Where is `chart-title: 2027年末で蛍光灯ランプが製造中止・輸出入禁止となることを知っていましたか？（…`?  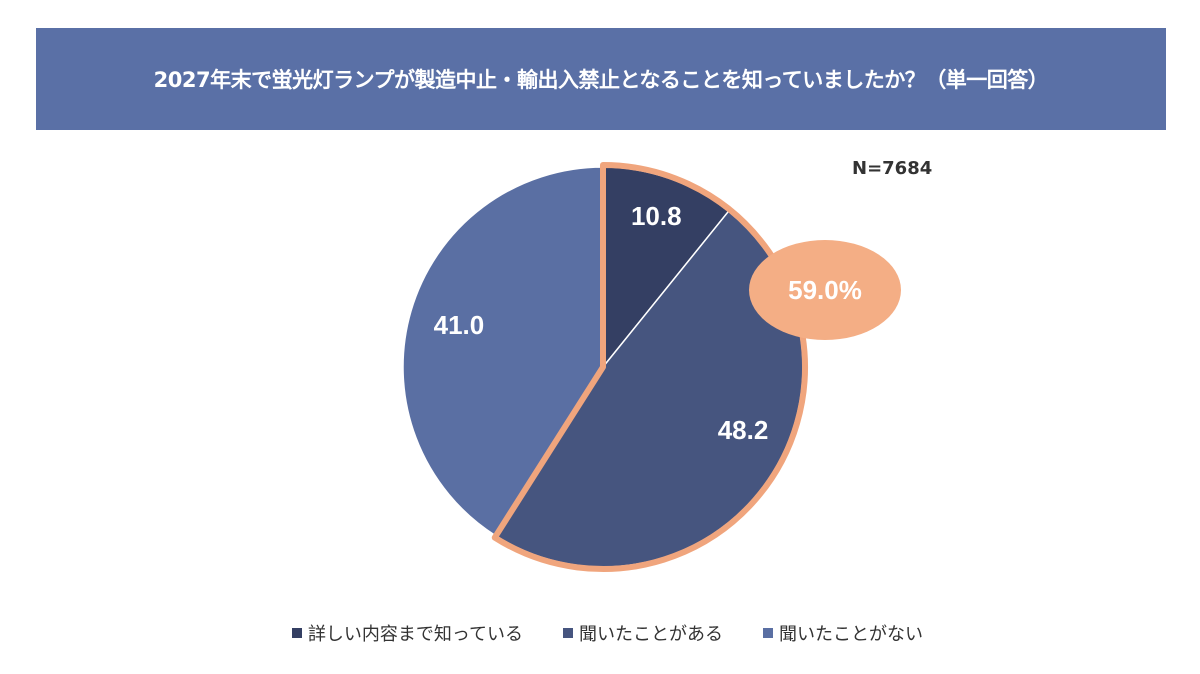 chart-title: 2027年末で蛍光灯ランプが製造中止・輸出入禁止となることを知っていましたか？（… is located at coordinates (601, 80).